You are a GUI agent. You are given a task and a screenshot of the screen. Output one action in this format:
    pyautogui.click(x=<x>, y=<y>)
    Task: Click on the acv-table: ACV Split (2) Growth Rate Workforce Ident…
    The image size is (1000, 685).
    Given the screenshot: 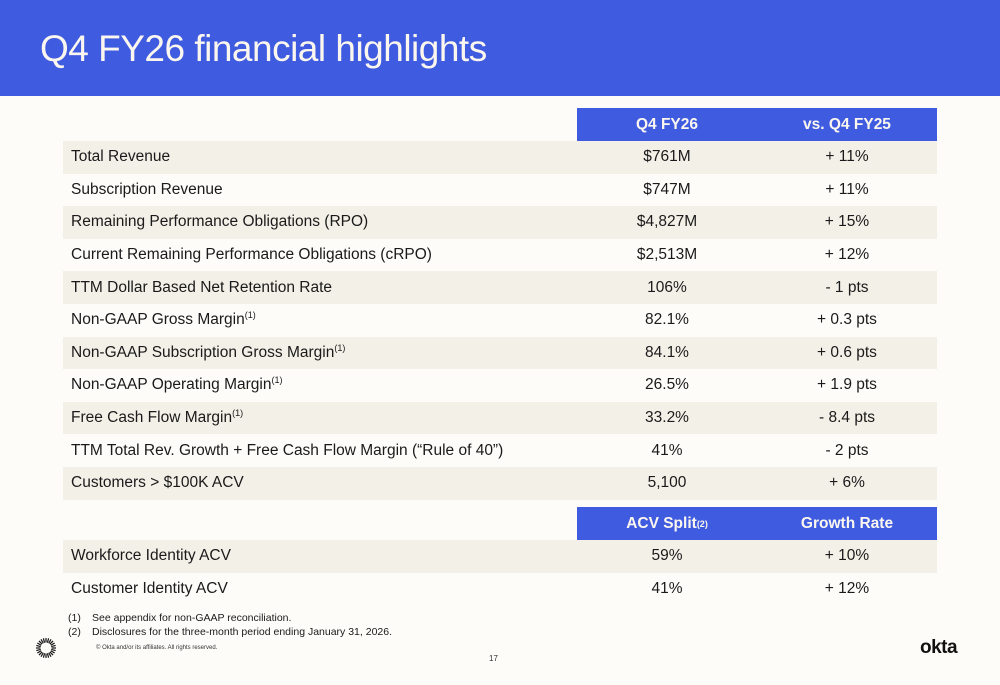 What is the action you would take?
    pyautogui.click(x=500, y=556)
    